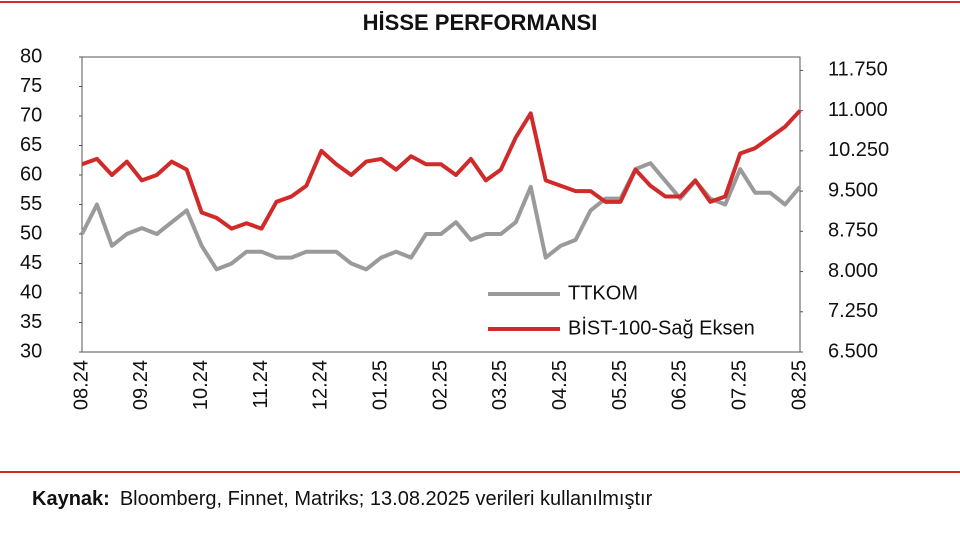 This screenshot has width=960, height=537. What do you see at coordinates (603, 293) in the screenshot?
I see `legend-label: TTKOM` at bounding box center [603, 293].